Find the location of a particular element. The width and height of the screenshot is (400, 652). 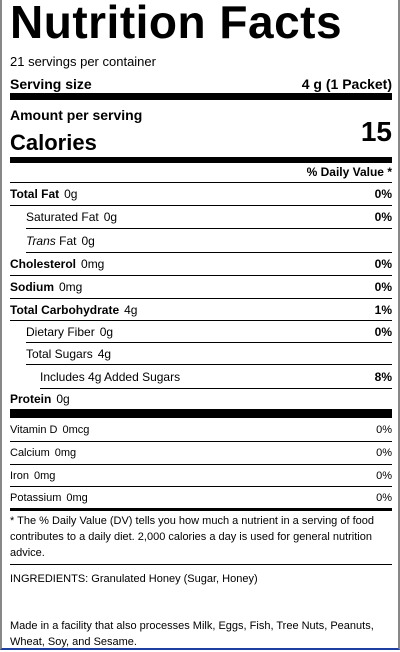

nutrient-row: Cholesterol 0mg 0% is located at coordinates (201, 264).